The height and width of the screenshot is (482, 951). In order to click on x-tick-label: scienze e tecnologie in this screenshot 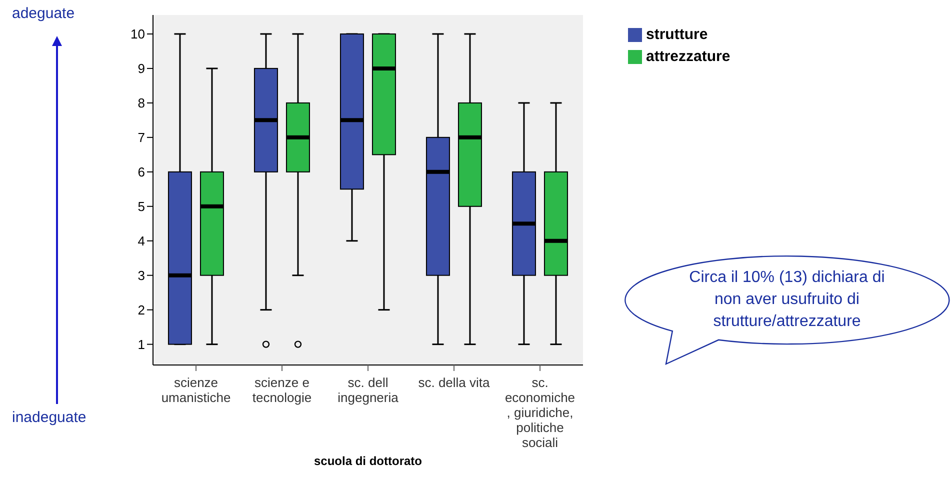, I will do `click(282, 390)`.